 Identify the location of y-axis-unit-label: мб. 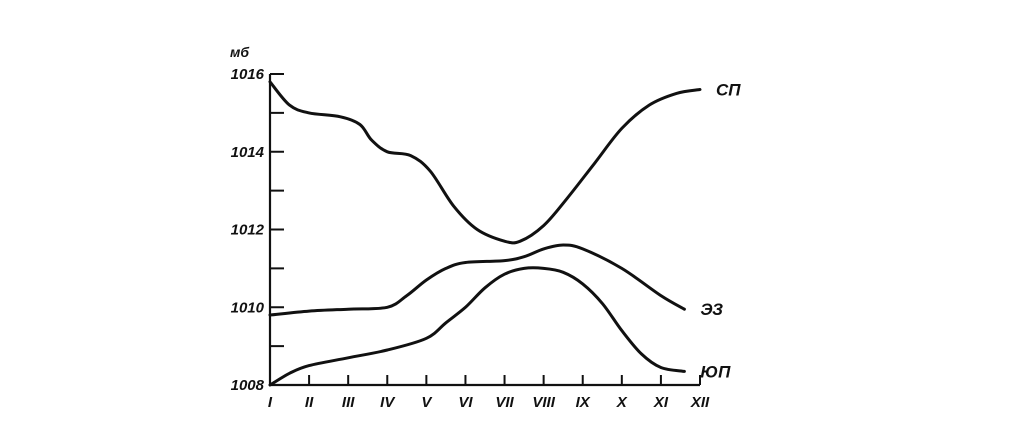
(239, 52).